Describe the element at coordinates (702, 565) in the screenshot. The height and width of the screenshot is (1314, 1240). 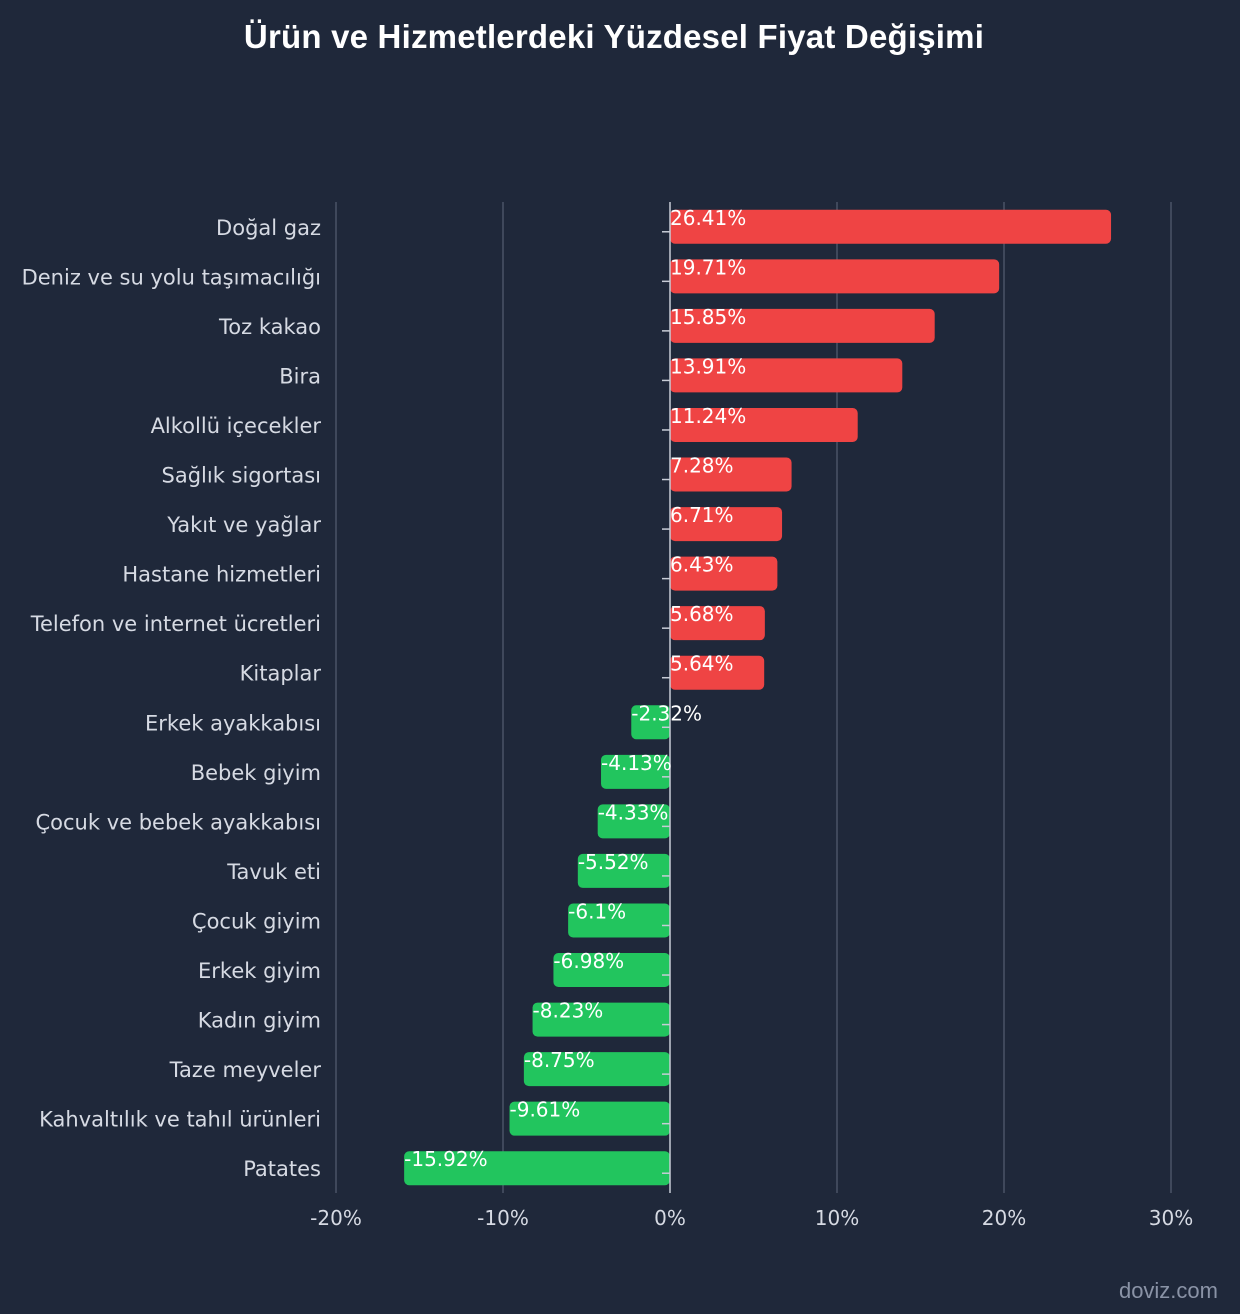
I see `data-label: 6.43%` at that location.